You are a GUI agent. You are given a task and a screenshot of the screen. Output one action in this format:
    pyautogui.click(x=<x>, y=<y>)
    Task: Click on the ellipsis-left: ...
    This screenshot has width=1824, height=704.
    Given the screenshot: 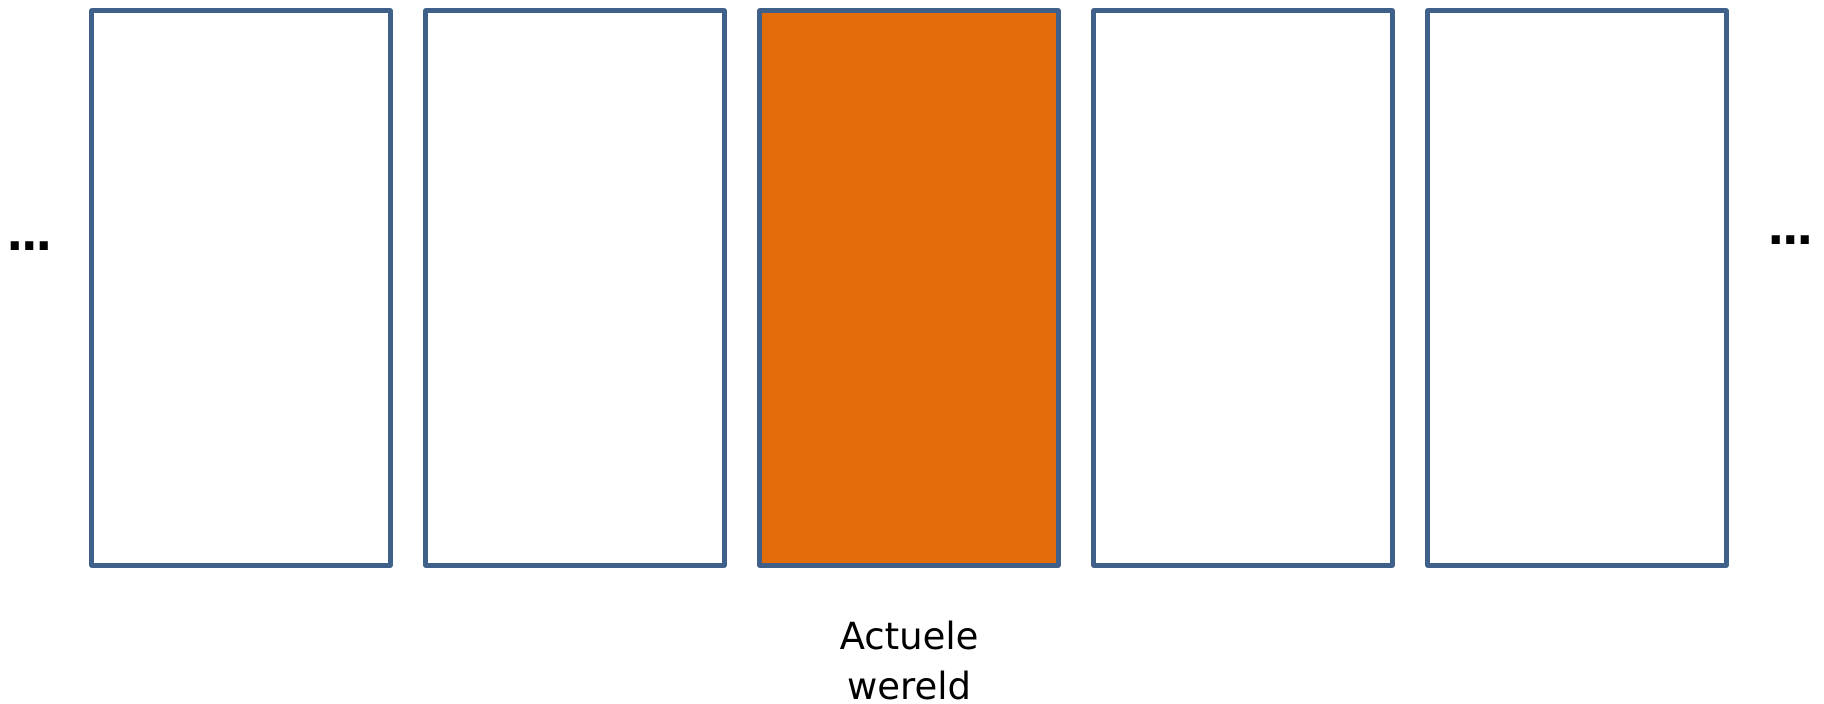 What is the action you would take?
    pyautogui.click(x=29, y=234)
    